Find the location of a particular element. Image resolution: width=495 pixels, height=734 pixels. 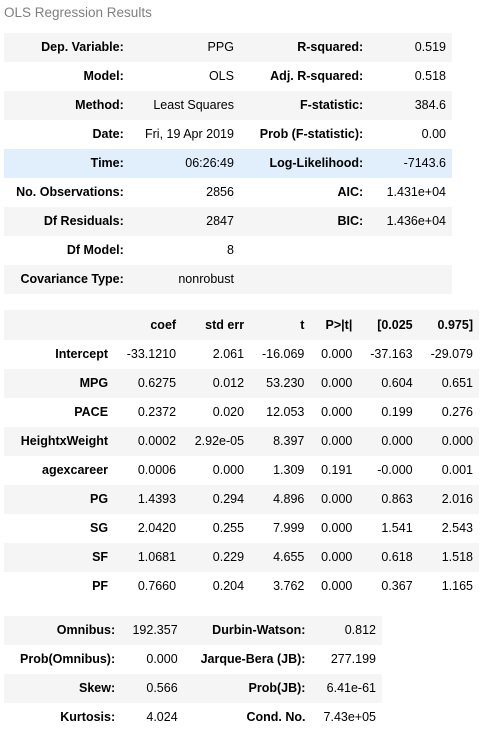

table-caption: OLS Regression Results is located at coordinates (78, 12).